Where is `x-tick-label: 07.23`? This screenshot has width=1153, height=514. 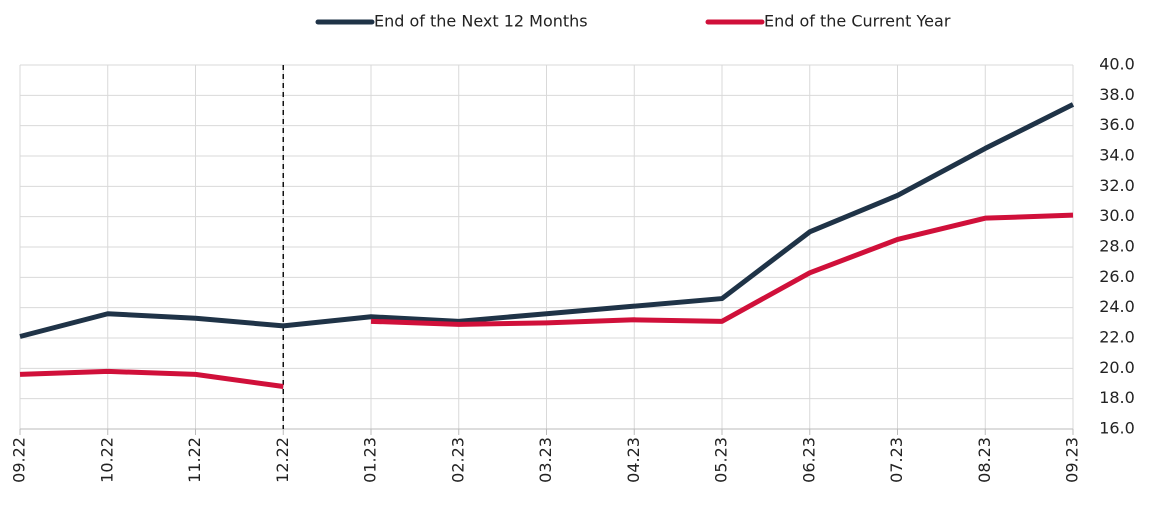
x-tick-label: 07.23 is located at coordinates (896, 460).